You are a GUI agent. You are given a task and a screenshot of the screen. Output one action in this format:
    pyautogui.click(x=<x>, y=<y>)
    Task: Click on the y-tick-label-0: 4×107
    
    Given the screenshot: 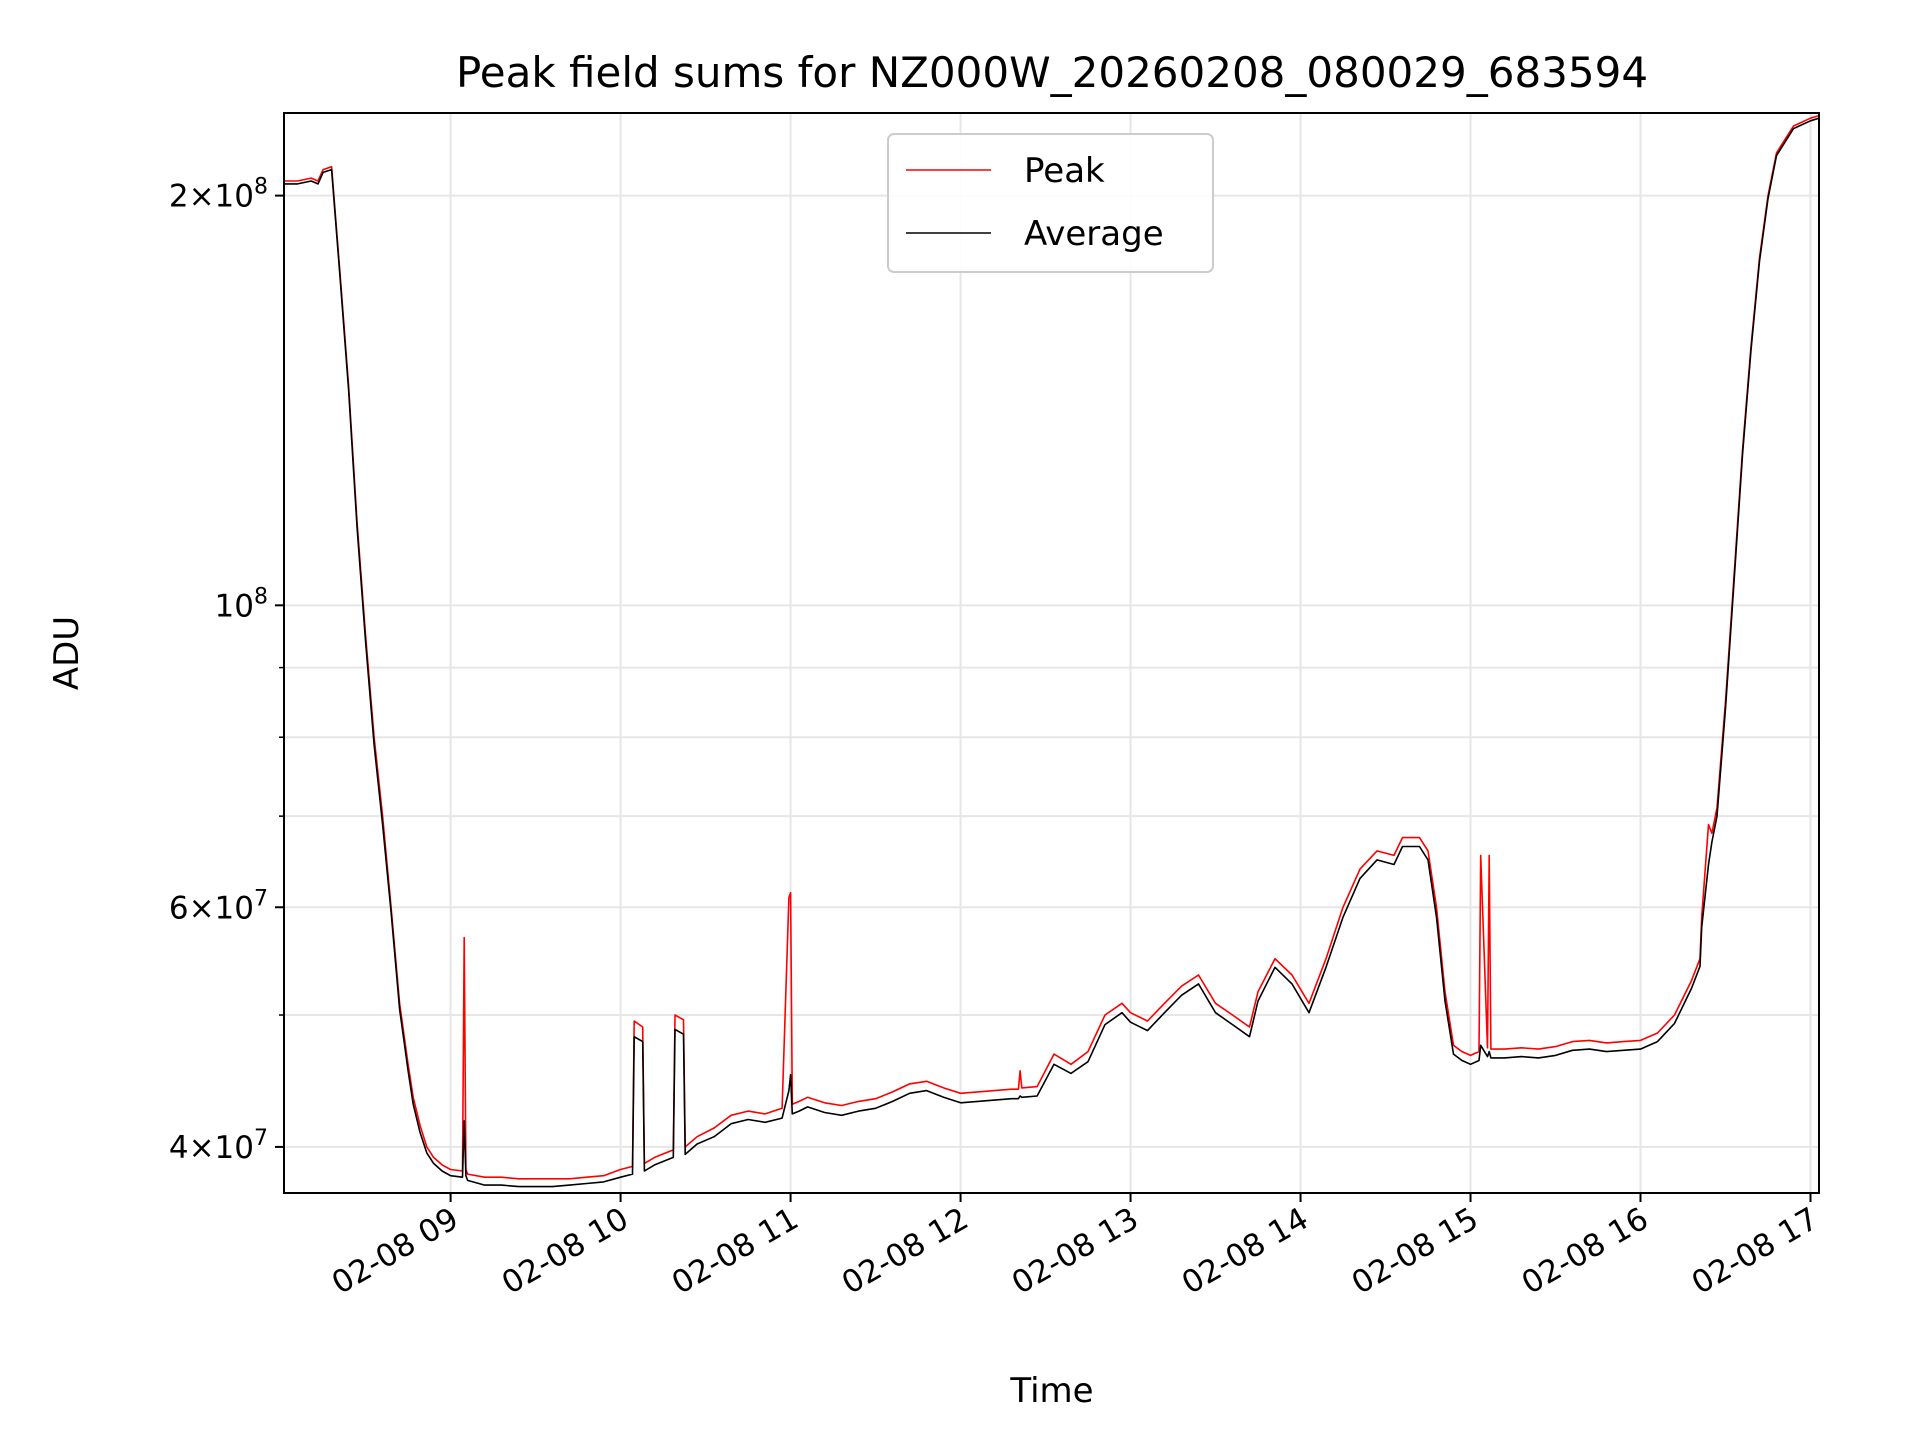 What is the action you would take?
    pyautogui.click(x=218, y=1146)
    